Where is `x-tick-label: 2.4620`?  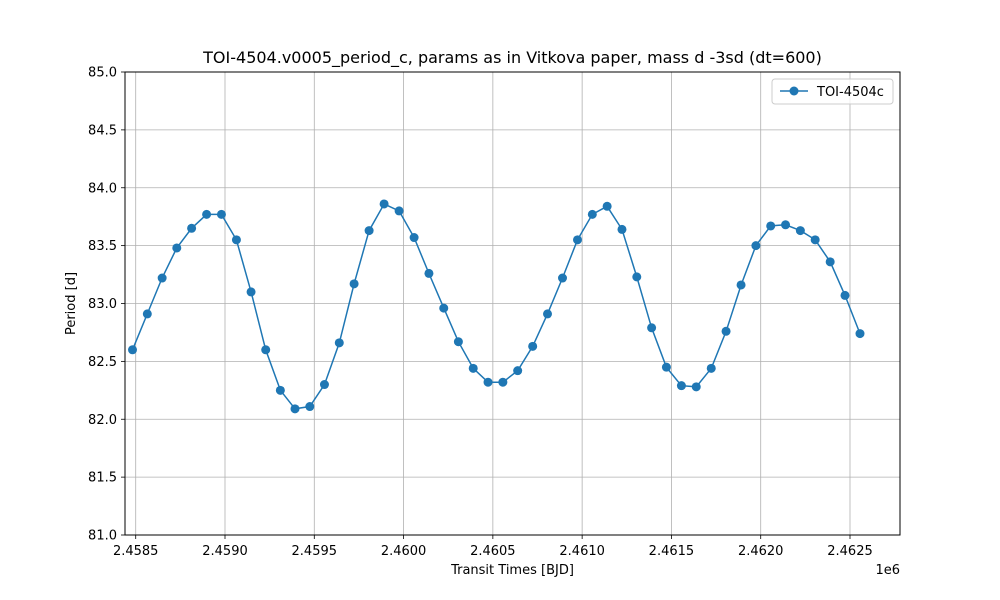 x-tick-label: 2.4620 is located at coordinates (761, 551).